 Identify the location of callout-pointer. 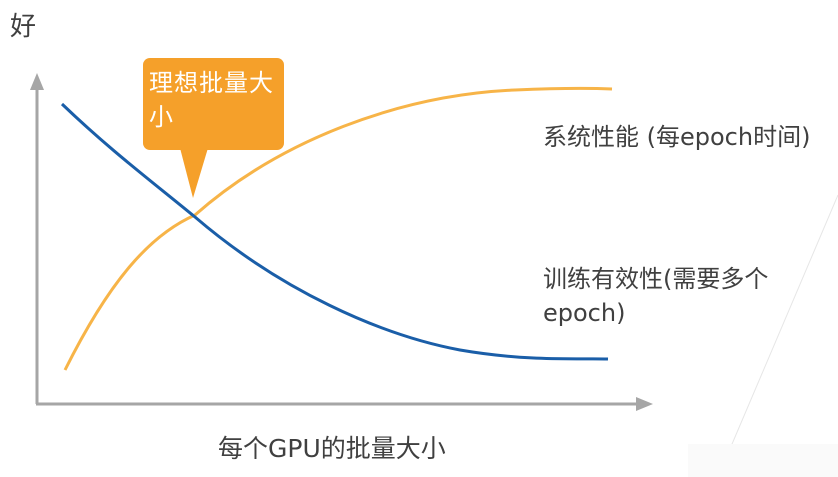
(194, 173).